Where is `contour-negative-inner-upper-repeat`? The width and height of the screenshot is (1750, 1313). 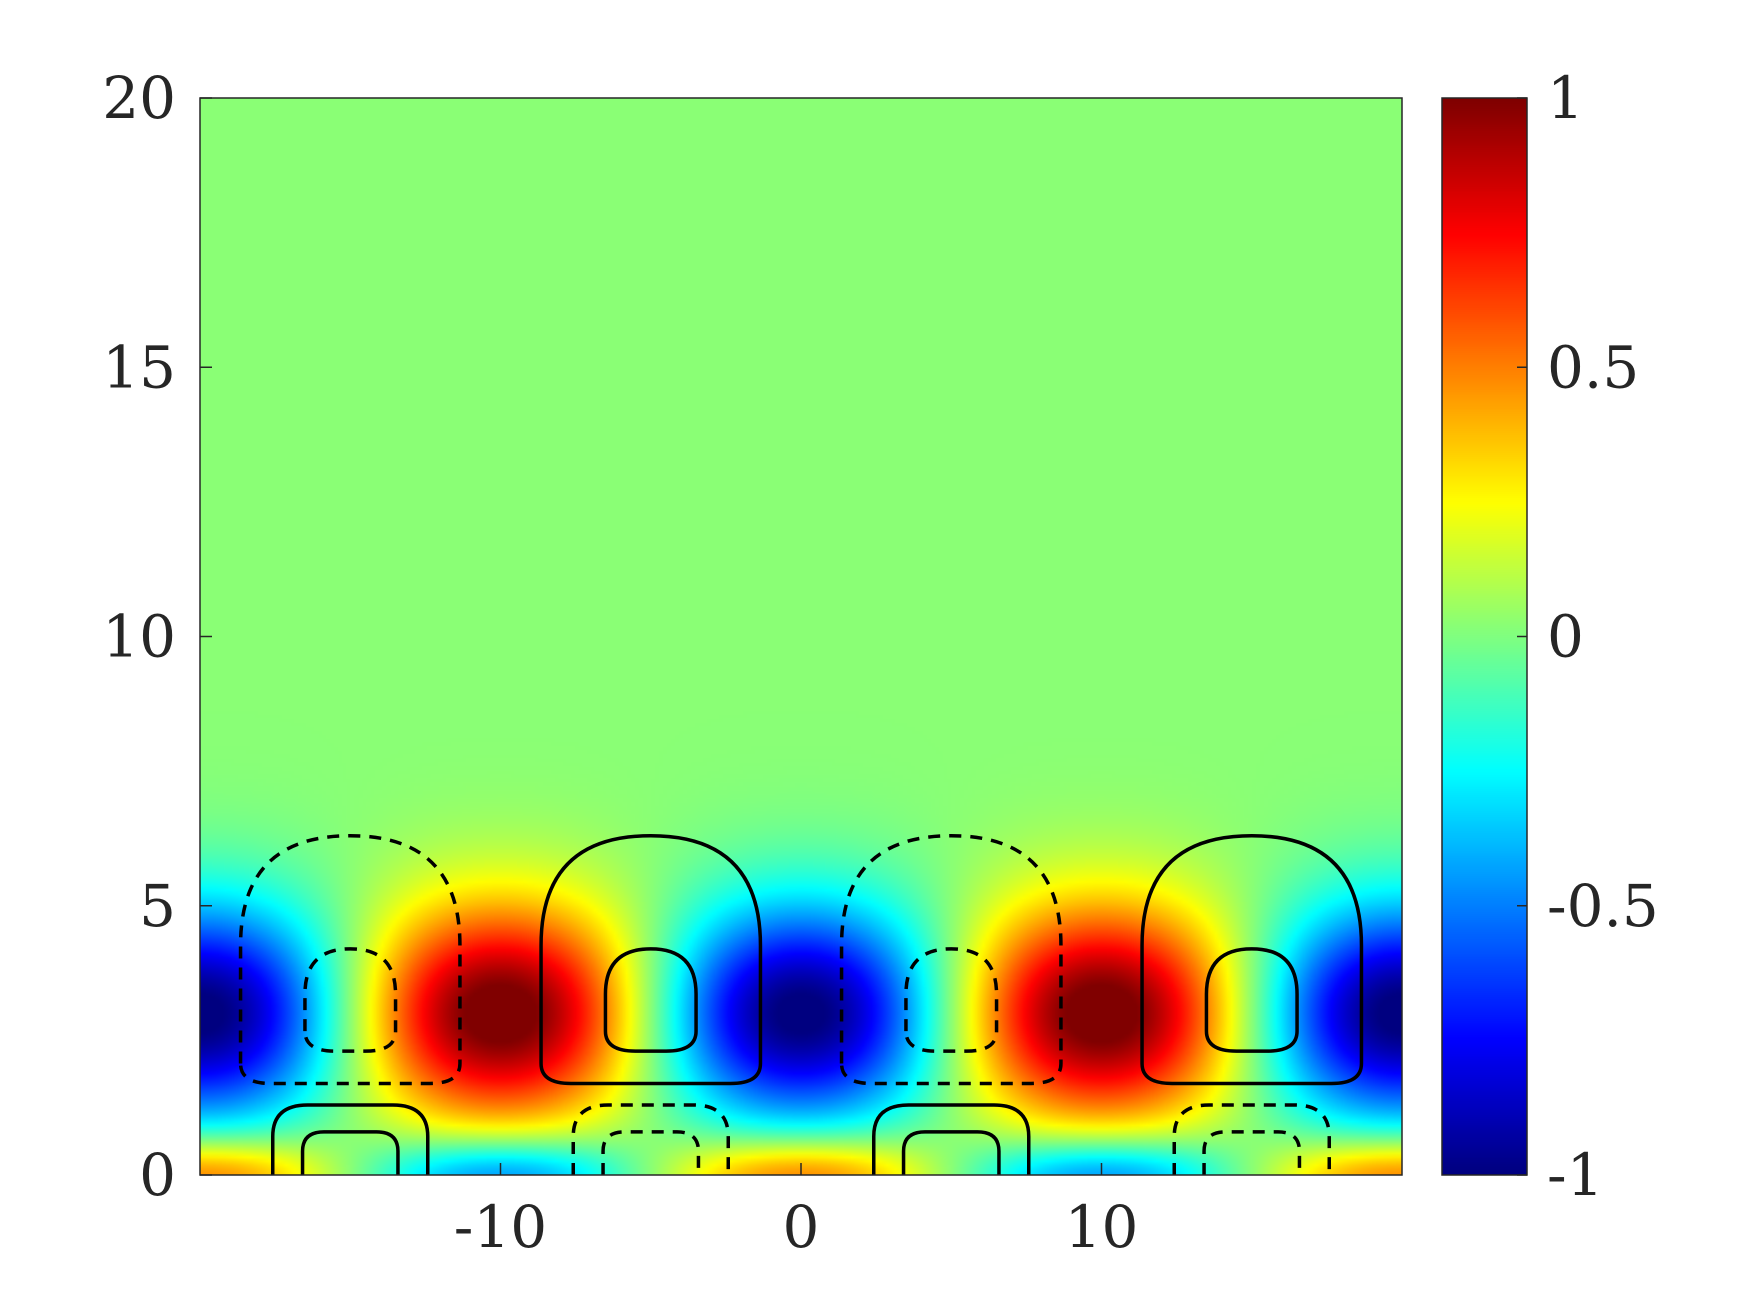
contour-negative-inner-upper-repeat is located at coordinates (951, 1000).